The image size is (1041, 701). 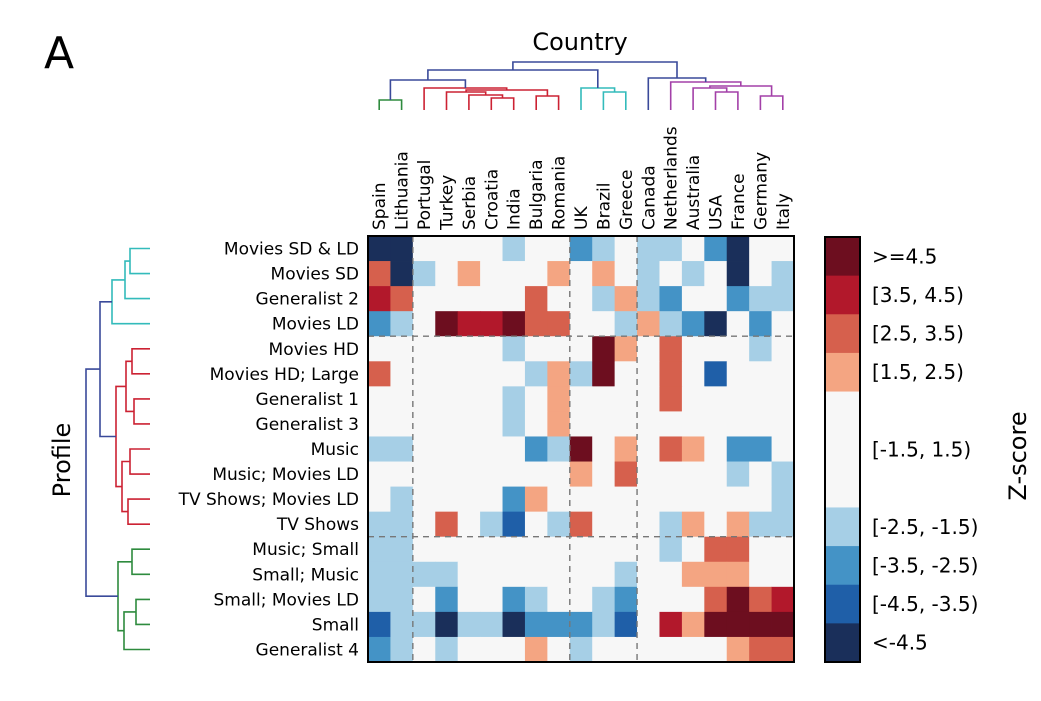 What do you see at coordinates (648, 274) in the screenshot?
I see `heatmap-cell-movies-sd-canada` at bounding box center [648, 274].